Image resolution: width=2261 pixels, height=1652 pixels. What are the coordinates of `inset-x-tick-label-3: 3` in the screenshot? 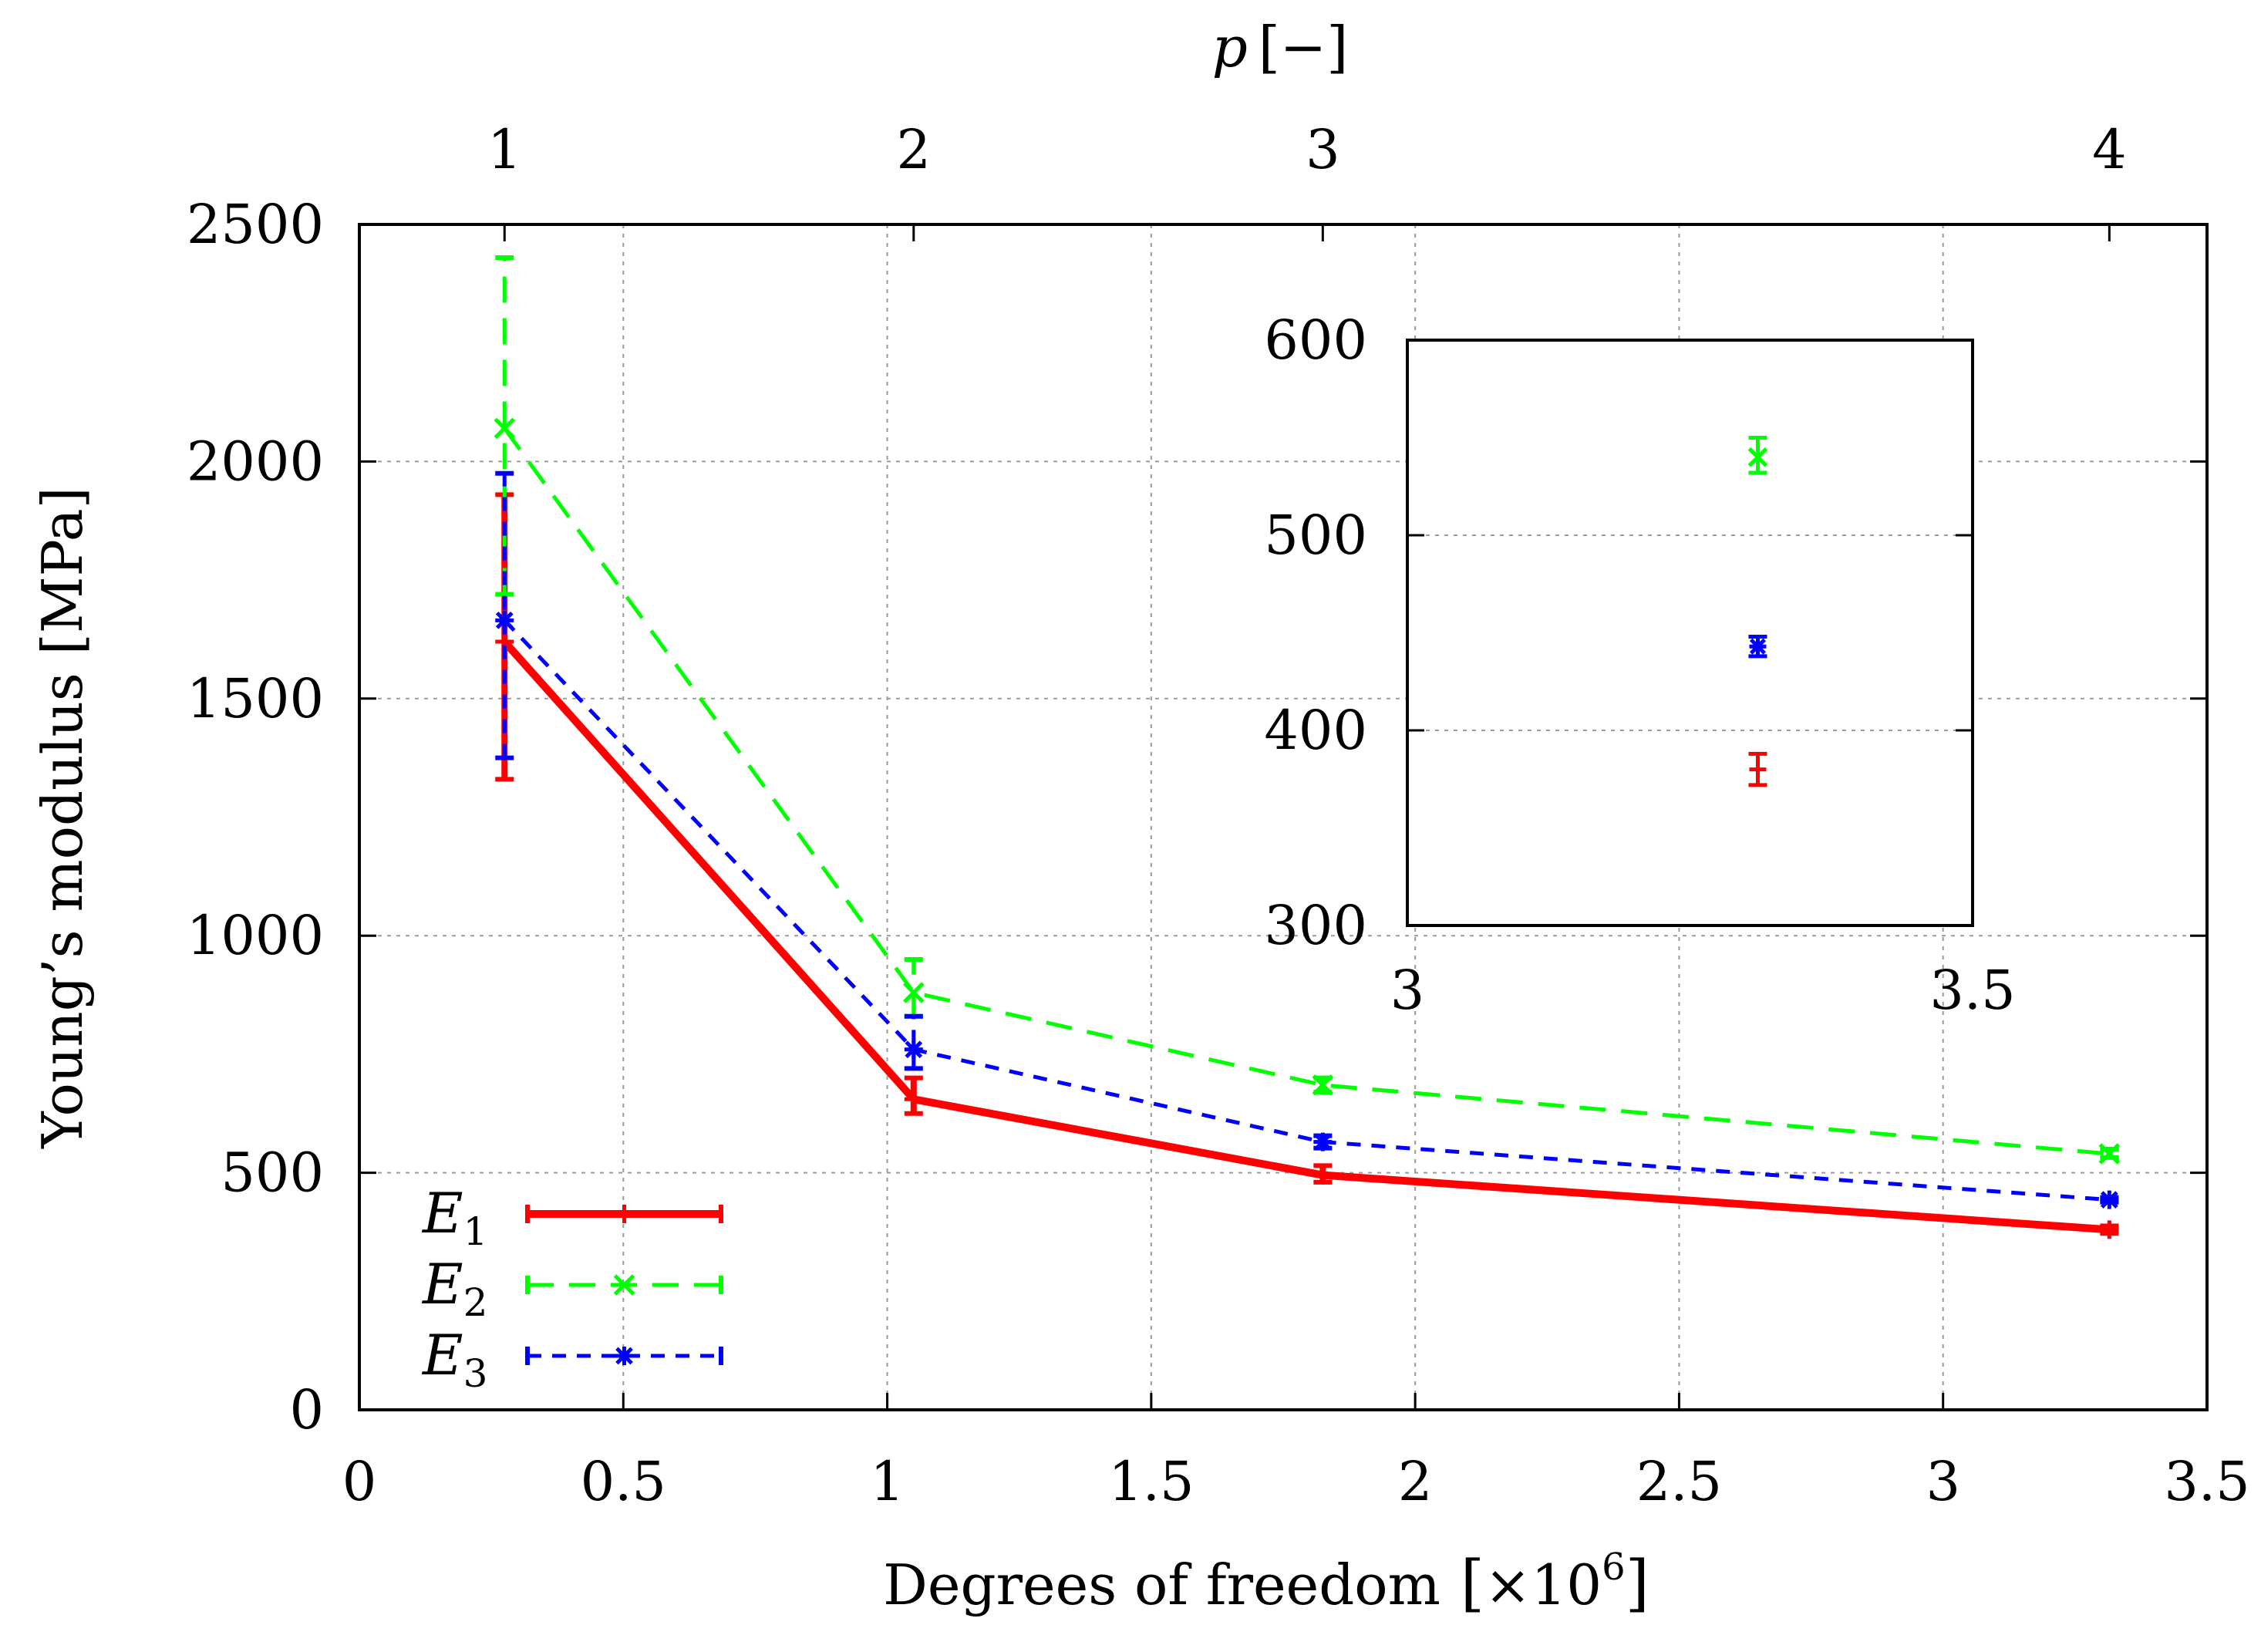 It's located at (1407, 991).